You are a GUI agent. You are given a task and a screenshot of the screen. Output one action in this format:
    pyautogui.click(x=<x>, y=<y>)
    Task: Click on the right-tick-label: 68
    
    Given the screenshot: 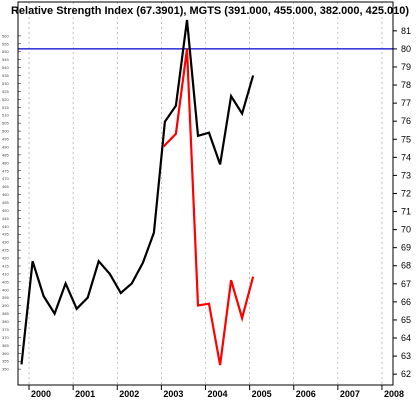 What is the action you would take?
    pyautogui.click(x=406, y=266)
    